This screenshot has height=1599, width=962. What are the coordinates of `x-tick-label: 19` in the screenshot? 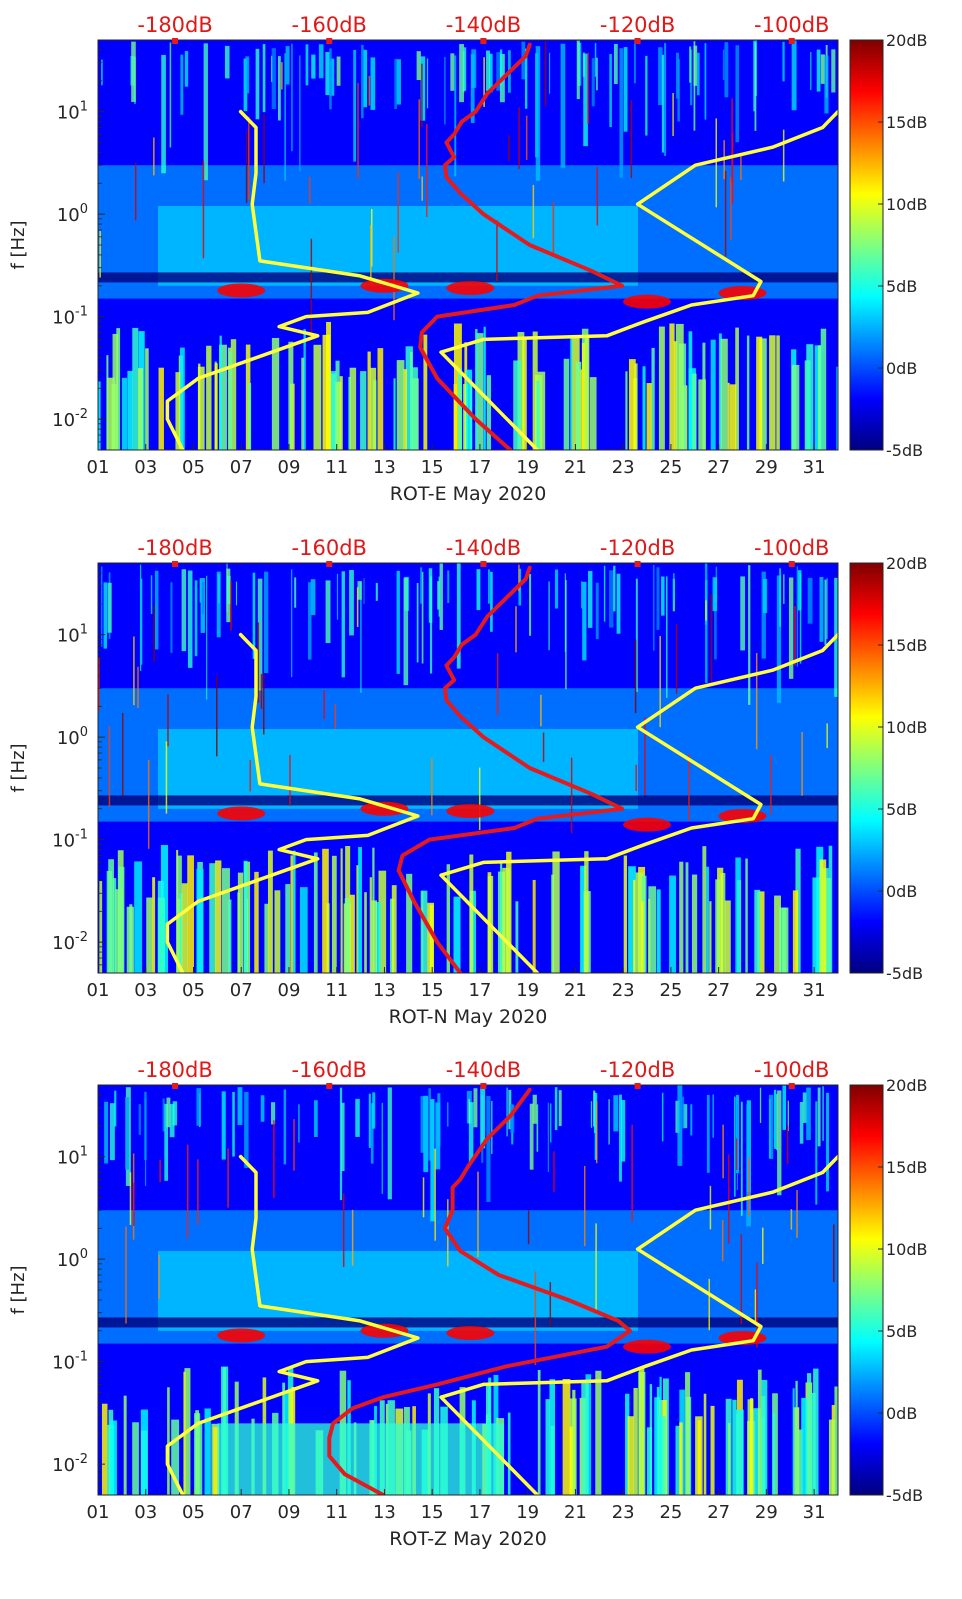 It's located at (527, 467).